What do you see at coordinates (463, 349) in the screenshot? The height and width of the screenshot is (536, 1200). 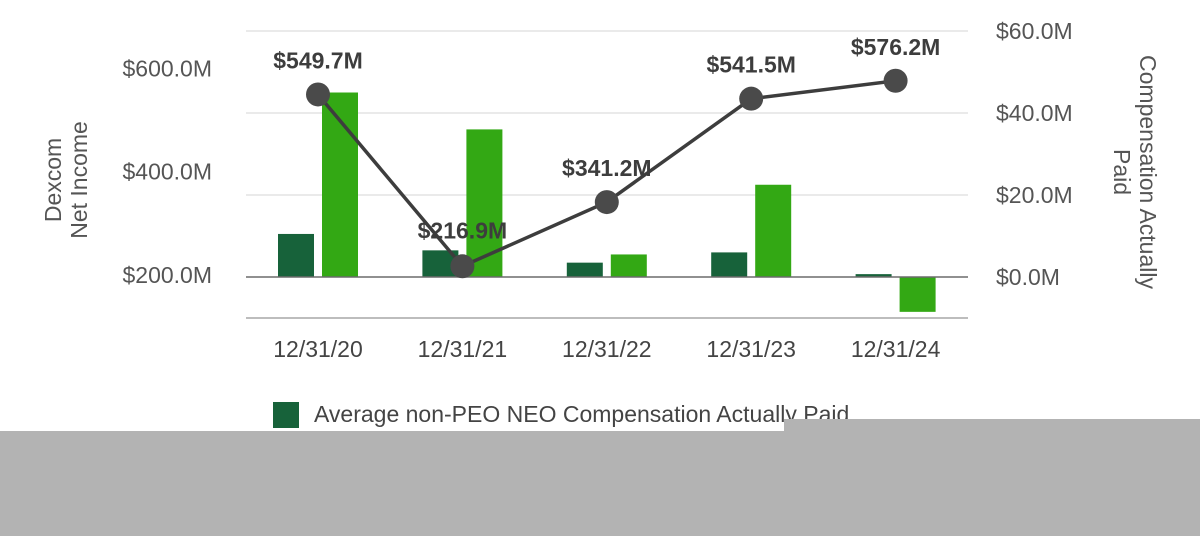 I see `x-axis-tick: 12/31/21` at bounding box center [463, 349].